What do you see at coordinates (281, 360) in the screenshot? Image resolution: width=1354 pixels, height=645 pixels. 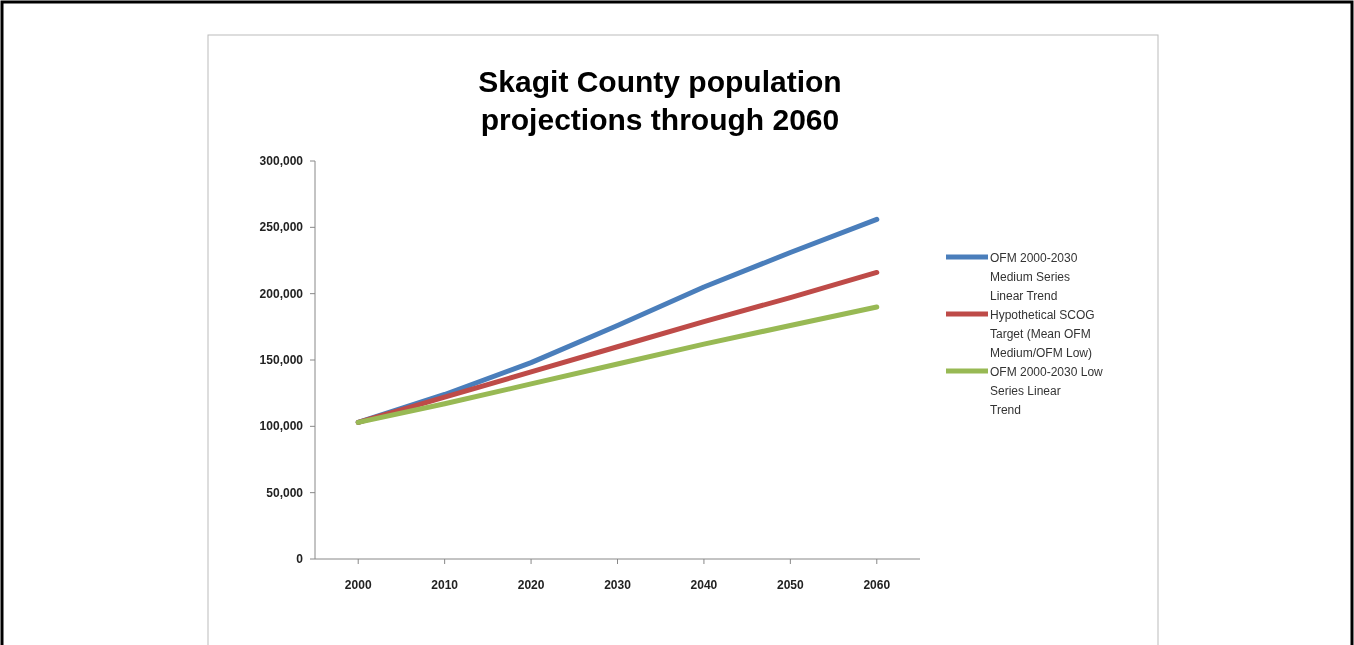 I see `y-tick-label: 150,000` at bounding box center [281, 360].